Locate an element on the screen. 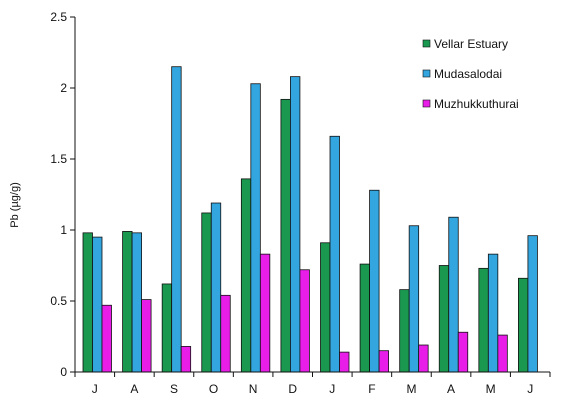 This screenshot has width=563, height=400. x-tick-label: S is located at coordinates (174, 389).